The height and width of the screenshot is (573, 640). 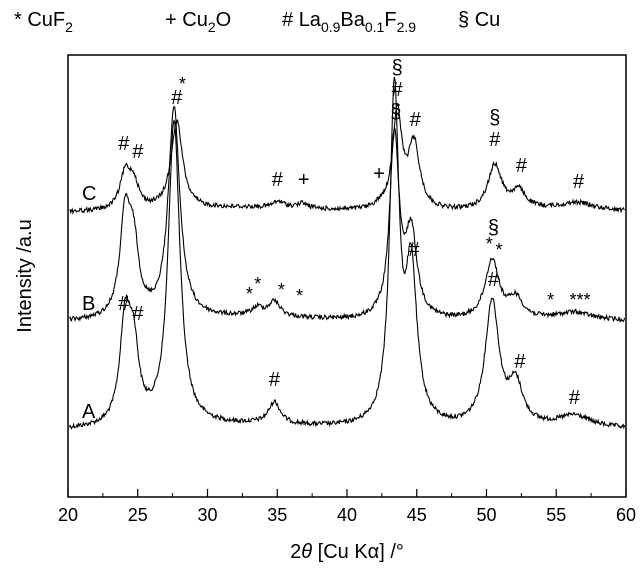 What do you see at coordinates (331, 27) in the screenshot?
I see `legend-text-part: 0.9` at bounding box center [331, 27].